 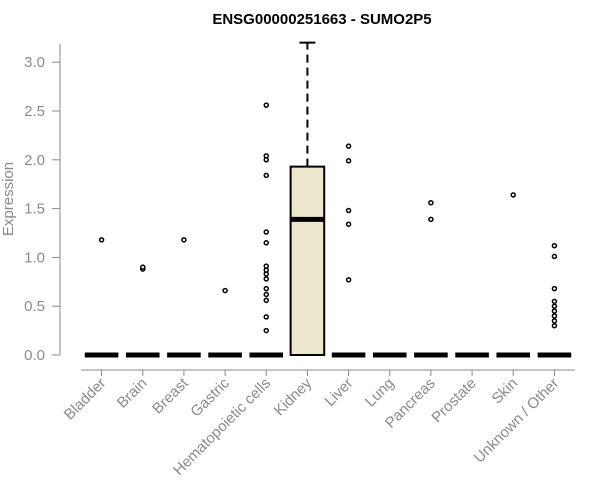 I want to click on x-tick-label: Breast, so click(x=170, y=395).